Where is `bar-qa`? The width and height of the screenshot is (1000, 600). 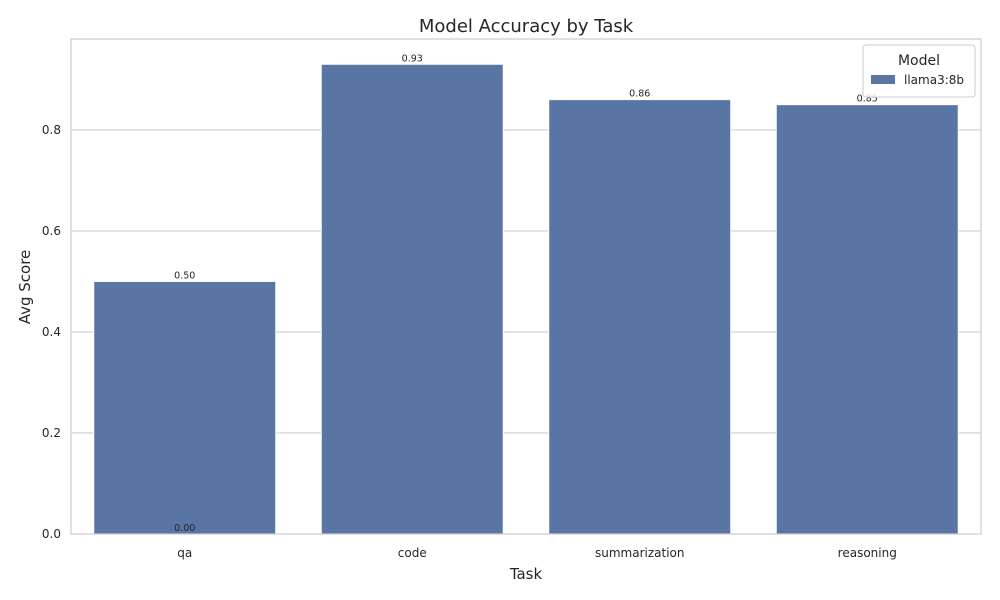
bar-qa is located at coordinates (185, 407).